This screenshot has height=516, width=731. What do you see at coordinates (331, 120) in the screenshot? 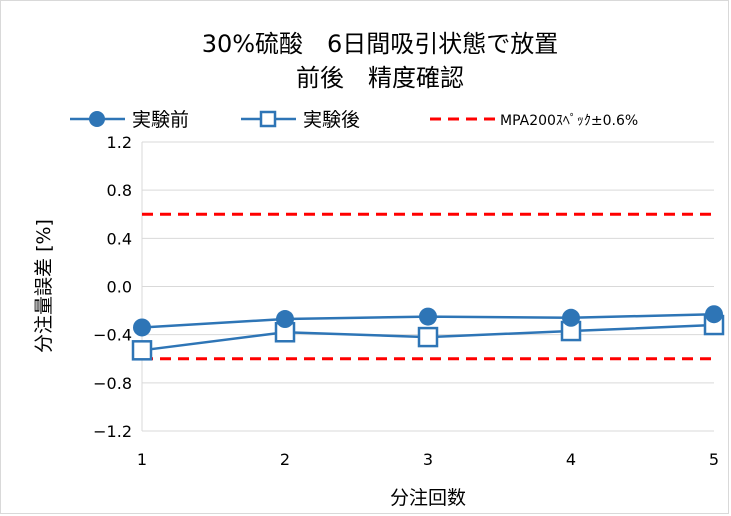
I see `legend-label-after: 実験後` at bounding box center [331, 120].